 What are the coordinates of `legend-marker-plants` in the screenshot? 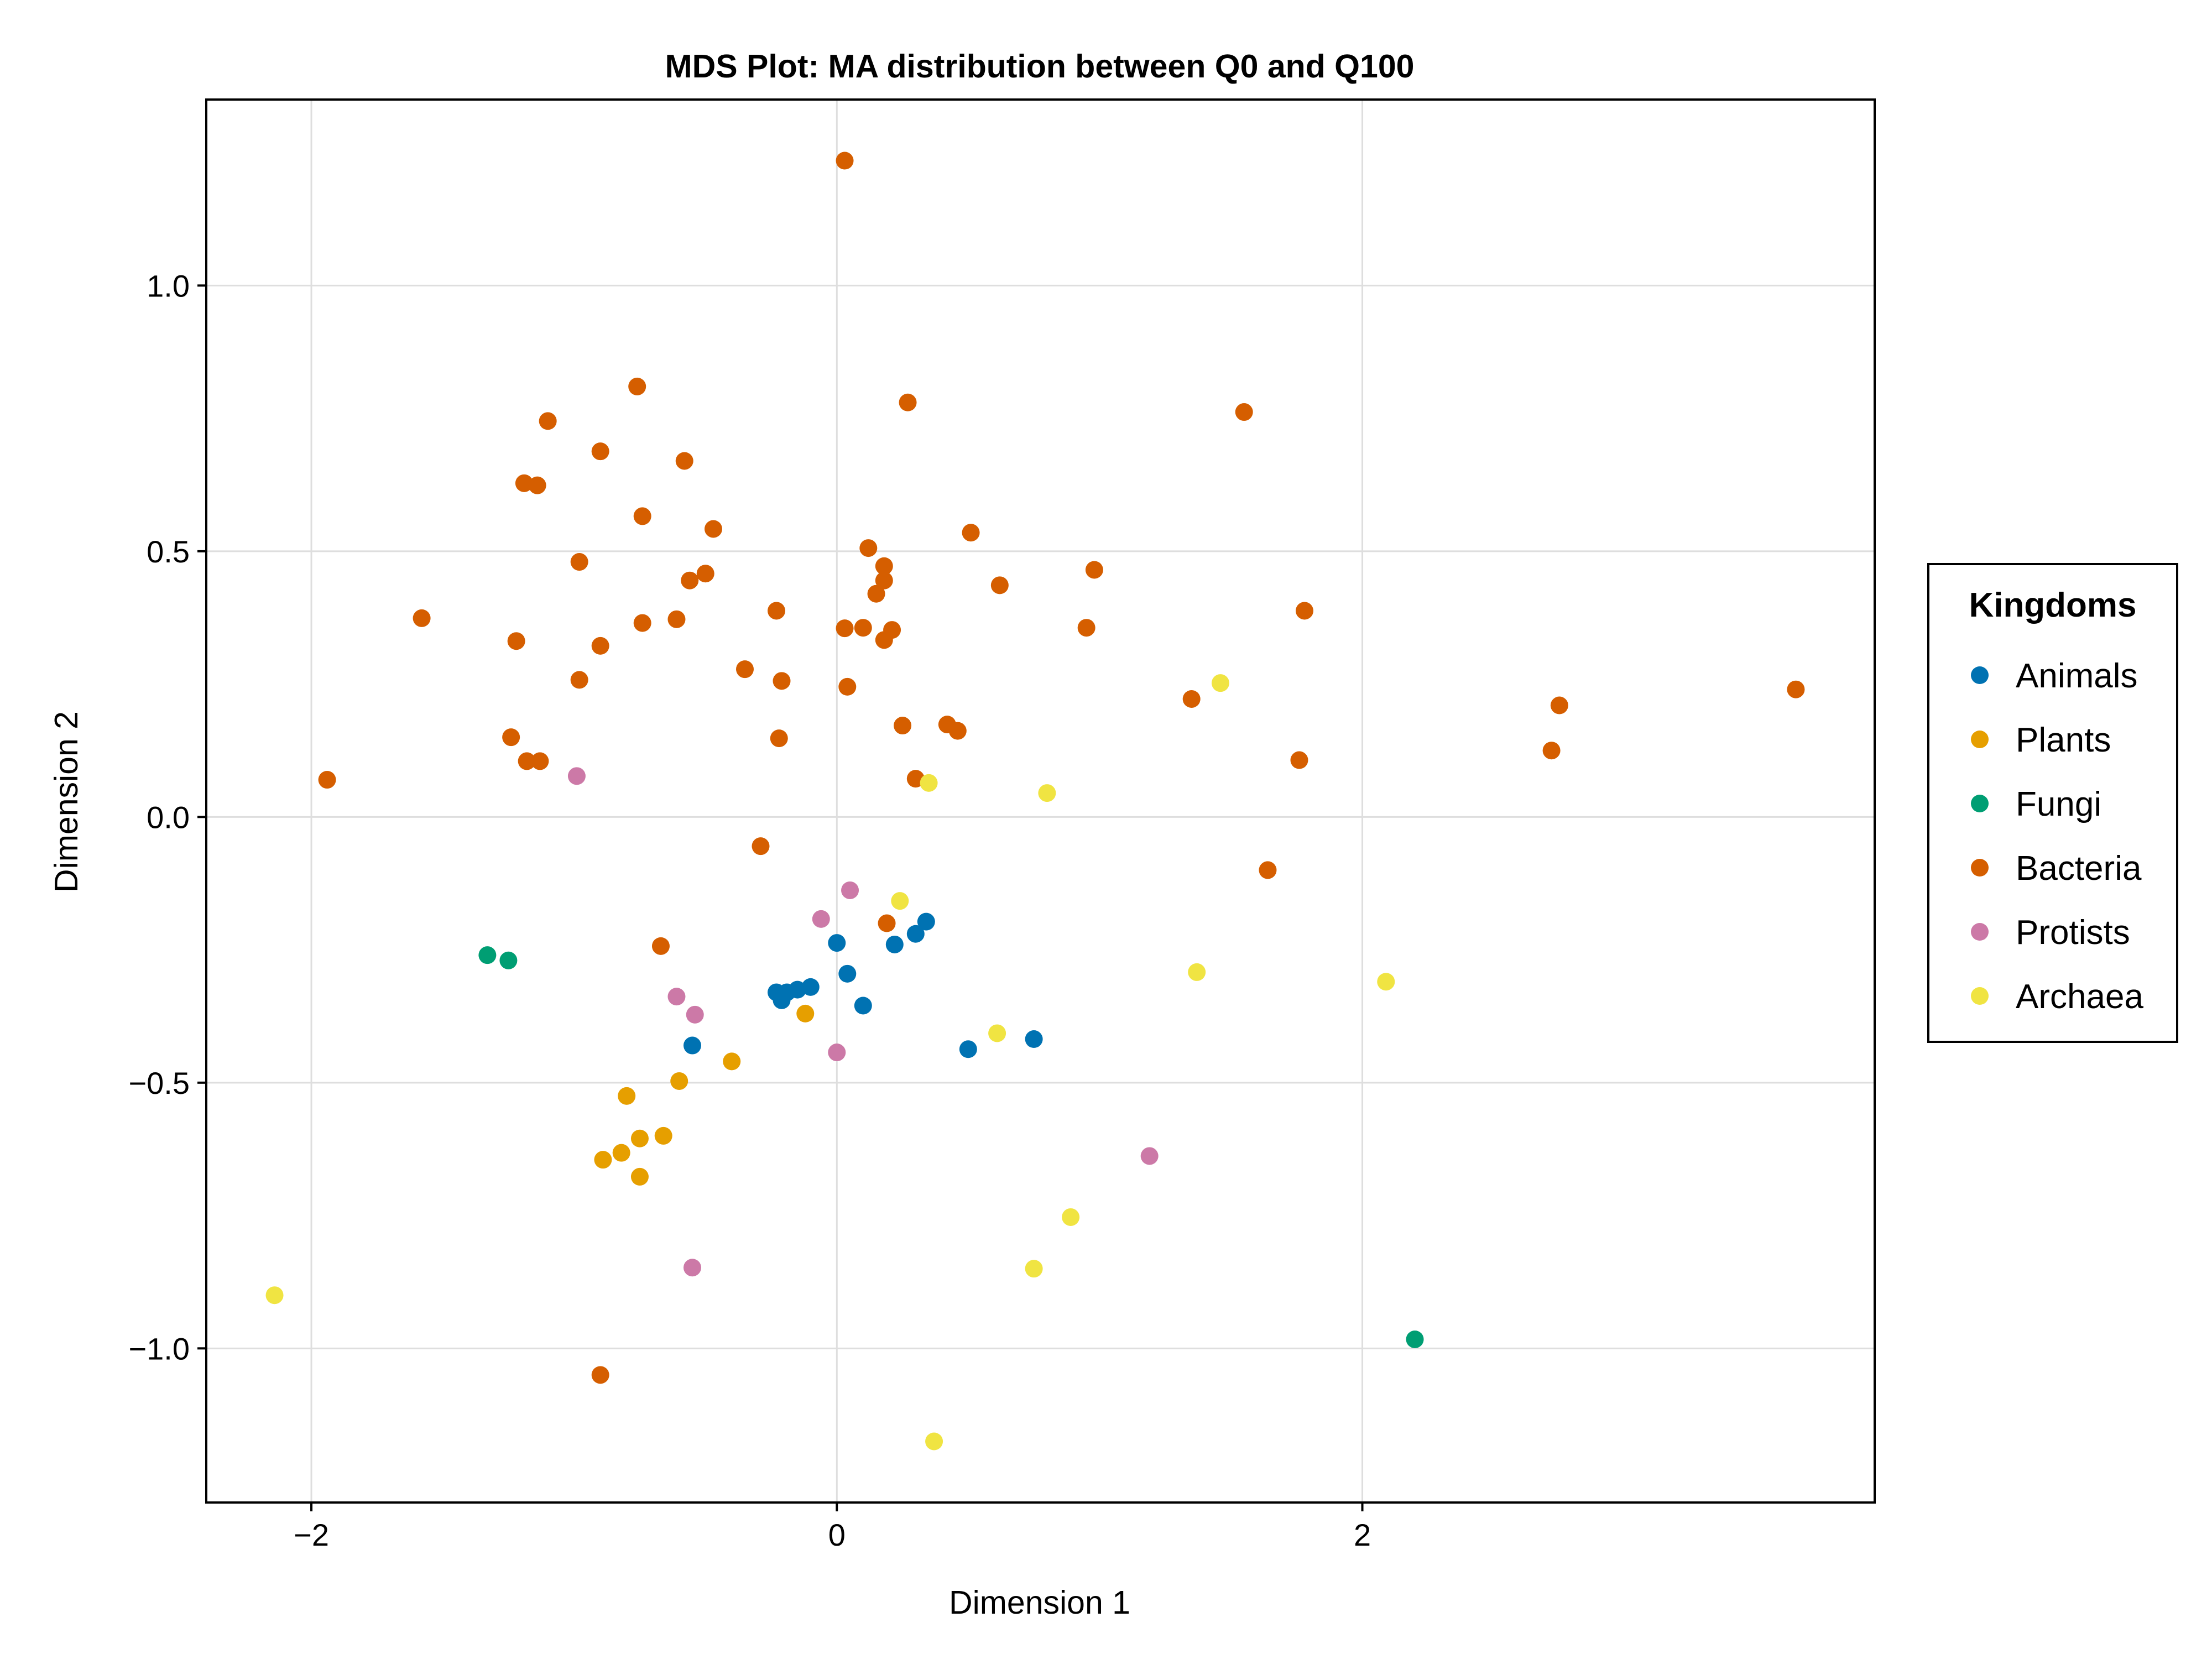 It's located at (1980, 740).